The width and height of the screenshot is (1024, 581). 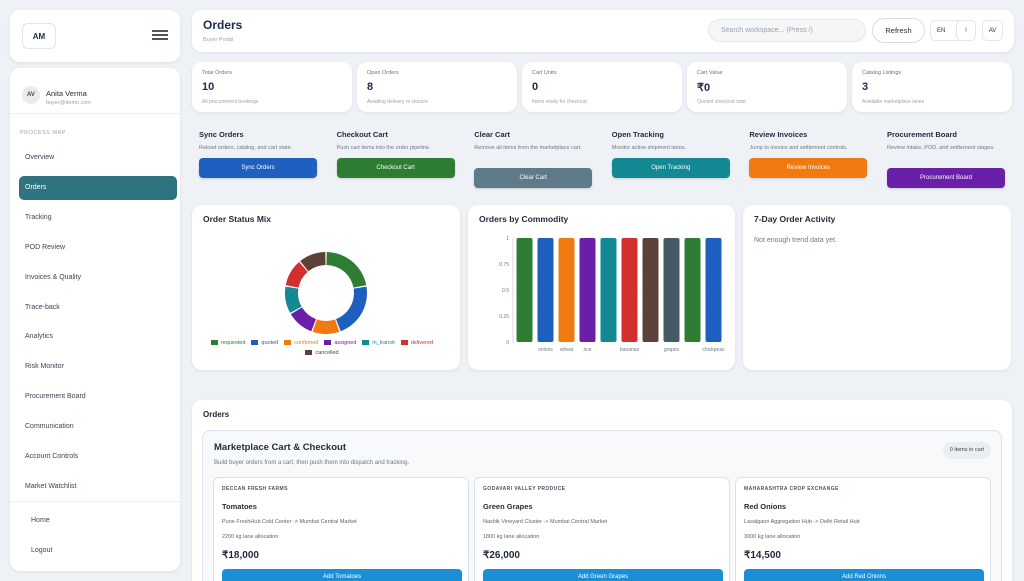 What do you see at coordinates (721, 102) in the screenshot?
I see `stat-description: Quoted checkout total` at bounding box center [721, 102].